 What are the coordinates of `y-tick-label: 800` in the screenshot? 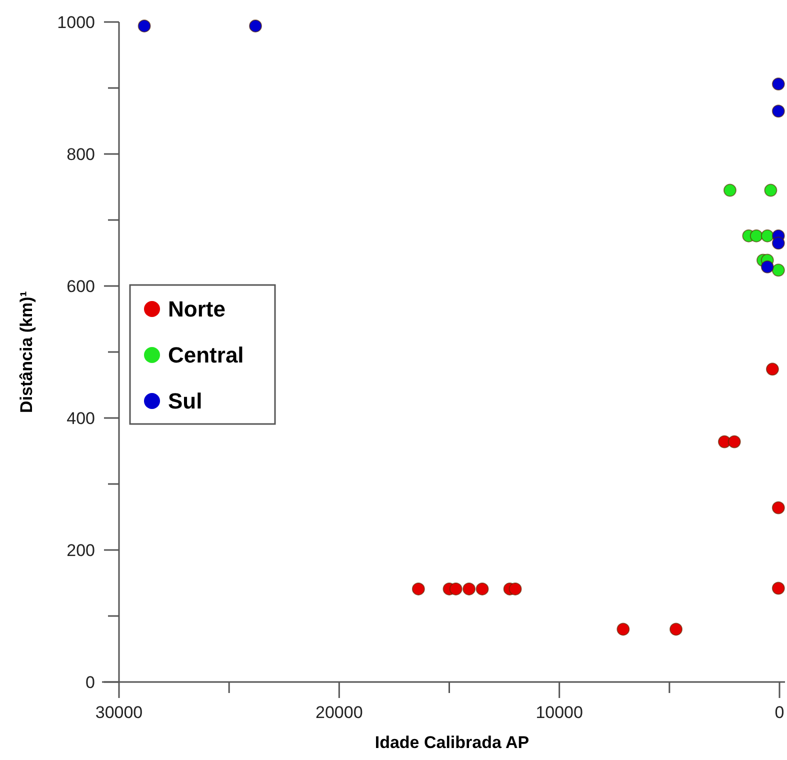 It's located at (80, 154).